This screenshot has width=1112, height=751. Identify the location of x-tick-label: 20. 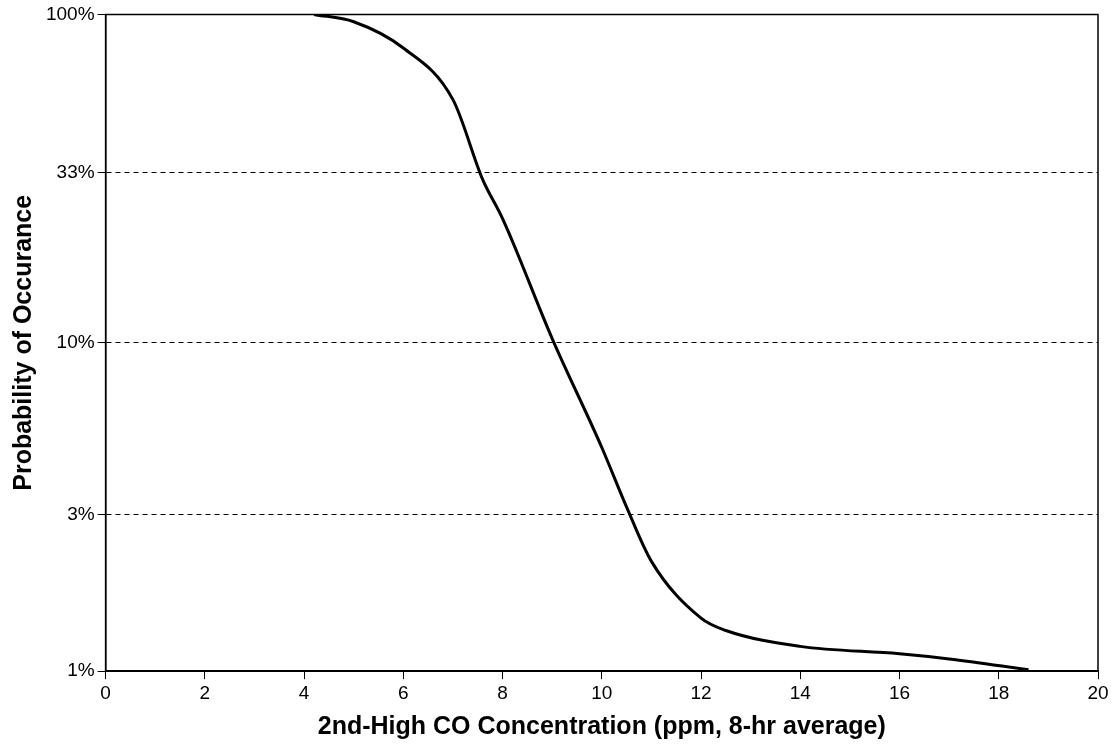
(1098, 692).